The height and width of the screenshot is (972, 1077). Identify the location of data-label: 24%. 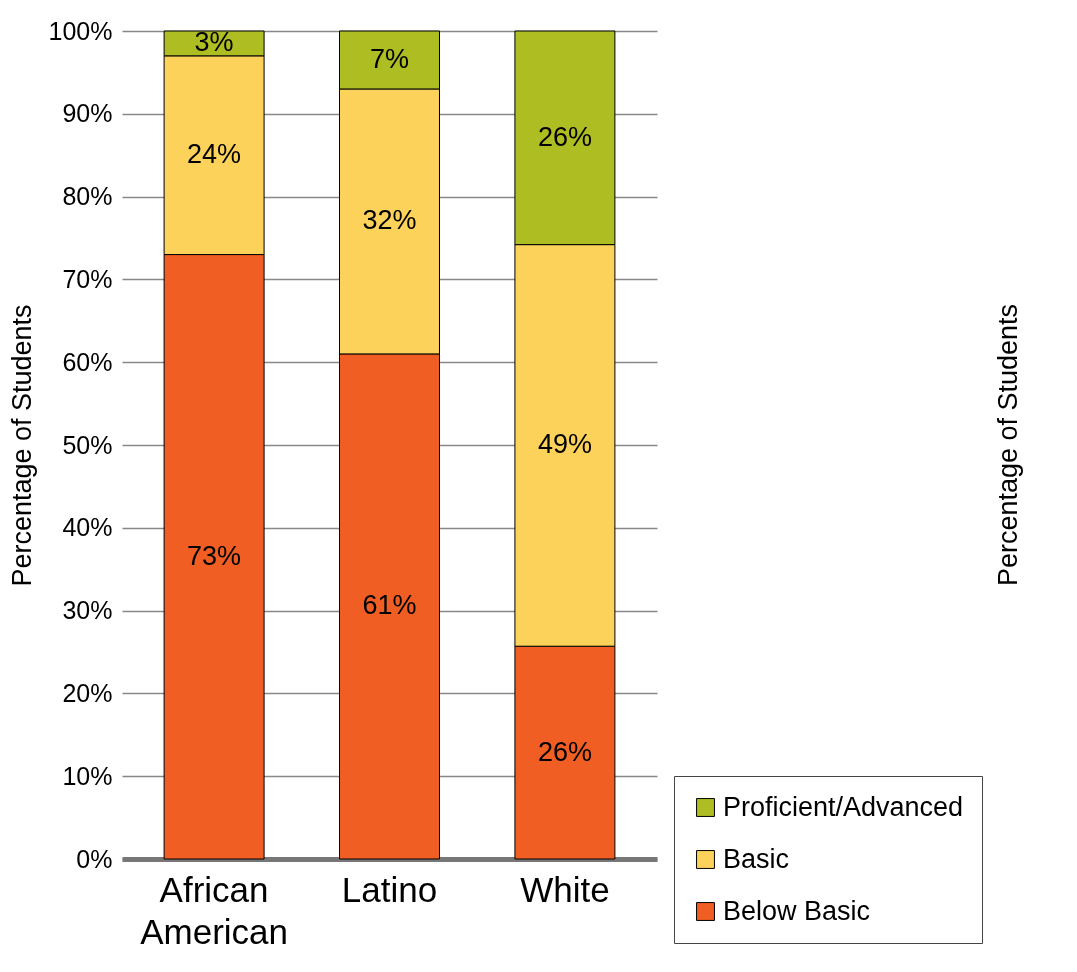
(214, 154).